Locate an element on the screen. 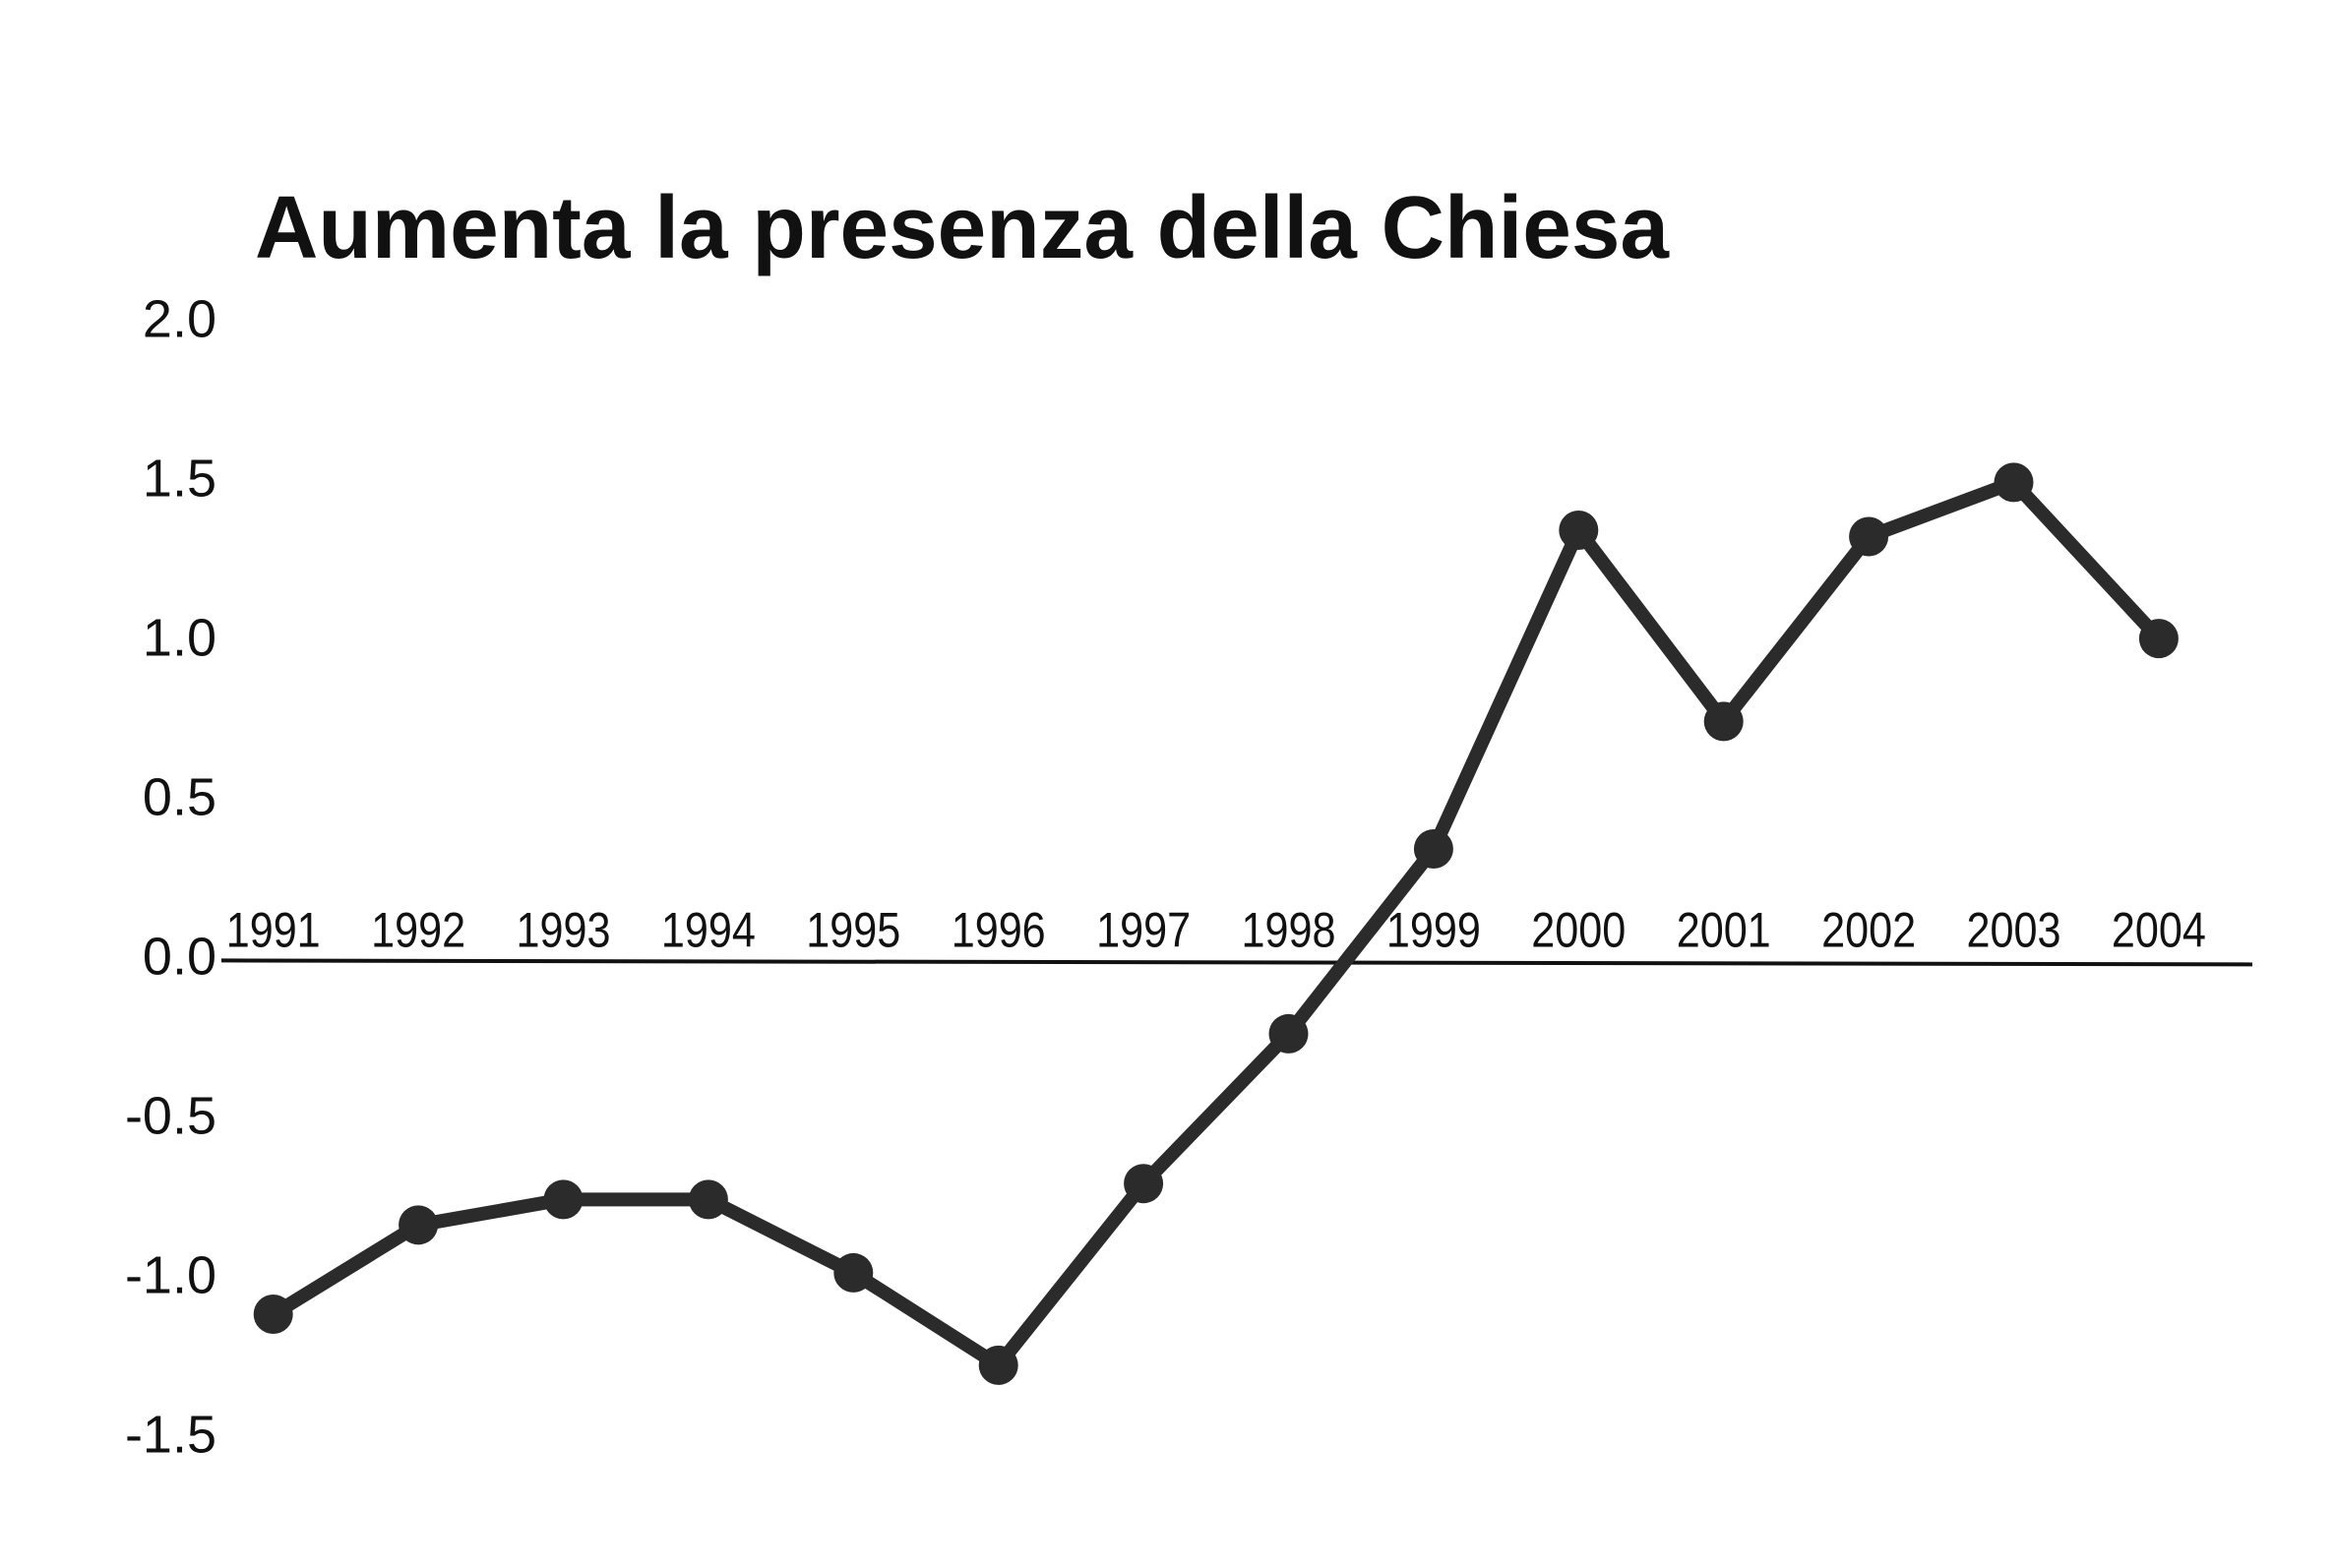 The height and width of the screenshot is (1568, 2335). x-tick-label: 1993 is located at coordinates (564, 929).